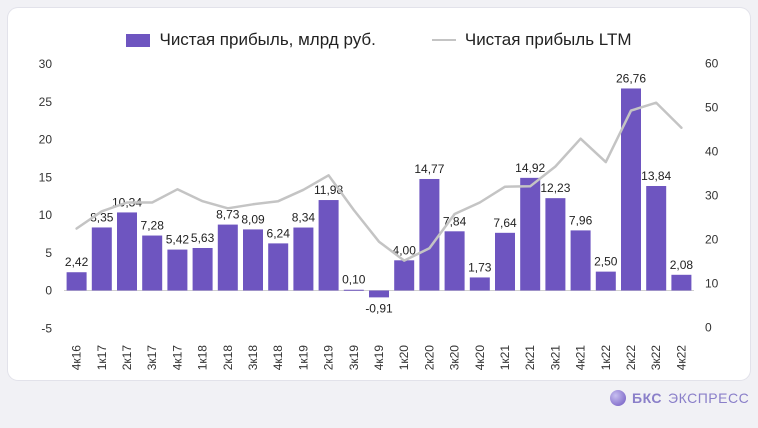  What do you see at coordinates (712, 284) in the screenshot?
I see `y-right-tick-label: 10` at bounding box center [712, 284].